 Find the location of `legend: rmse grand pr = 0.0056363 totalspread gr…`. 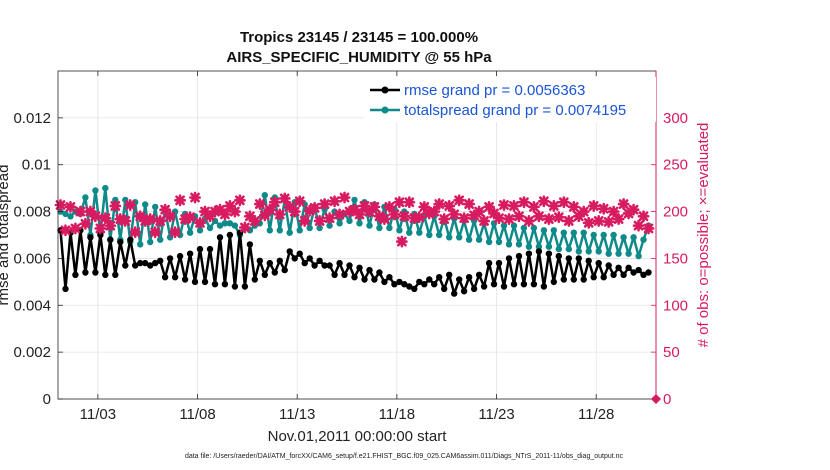

legend: rmse grand pr = 0.0056363 totalspread gr… is located at coordinates (510, 99).